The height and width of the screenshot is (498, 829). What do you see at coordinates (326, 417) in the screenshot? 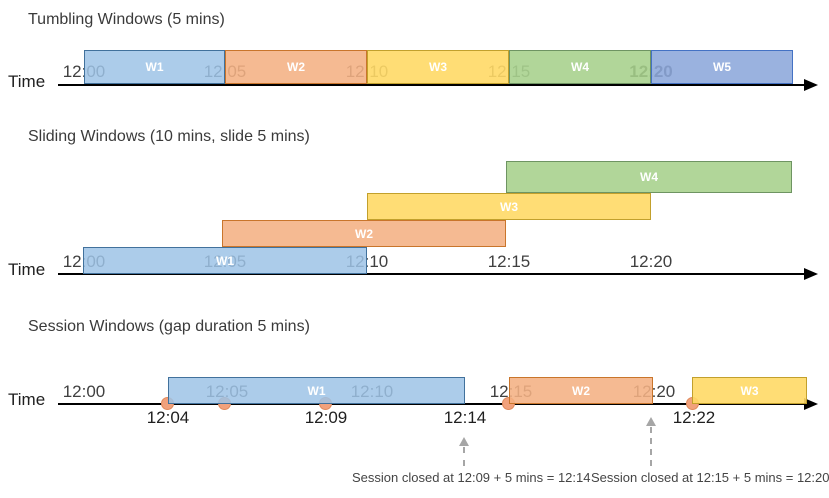
I see `event-time-label-1209: 12:09` at bounding box center [326, 417].